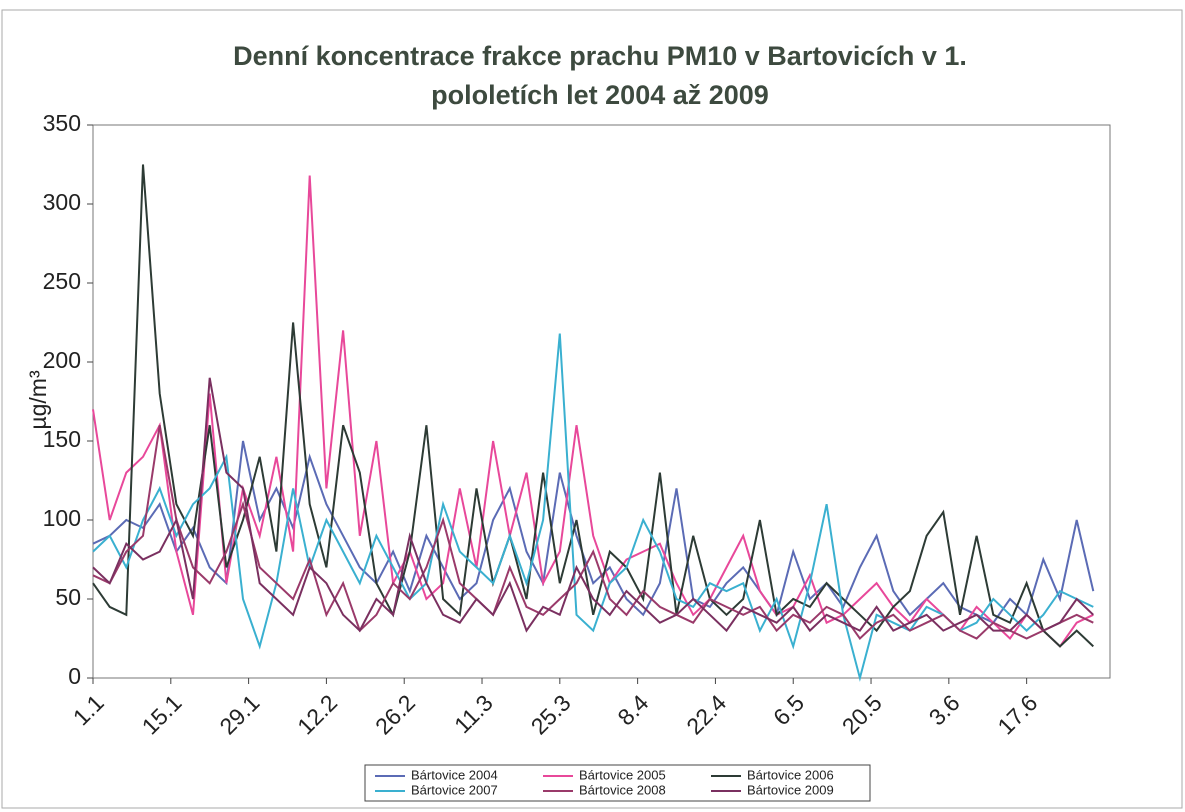 The height and width of the screenshot is (812, 1185). What do you see at coordinates (600, 95) in the screenshot?
I see `chart-title: pololetích let 2004 až 2009` at bounding box center [600, 95].